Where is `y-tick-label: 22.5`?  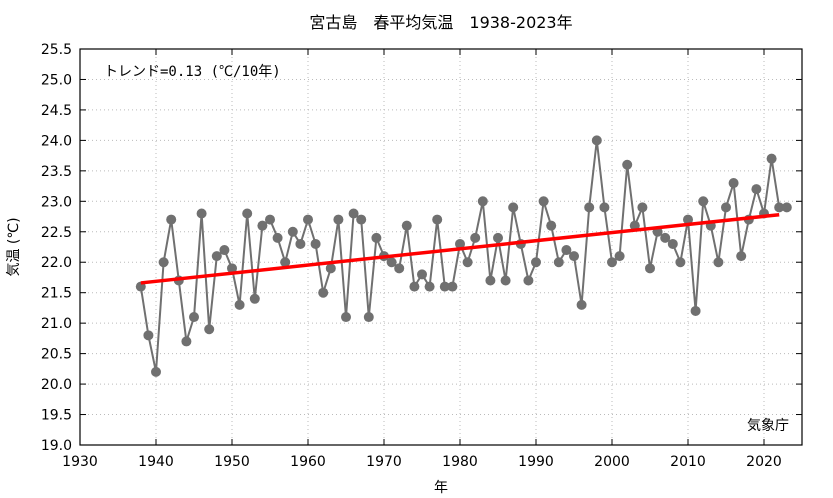
y-tick-label: 22.5 is located at coordinates (56, 233).